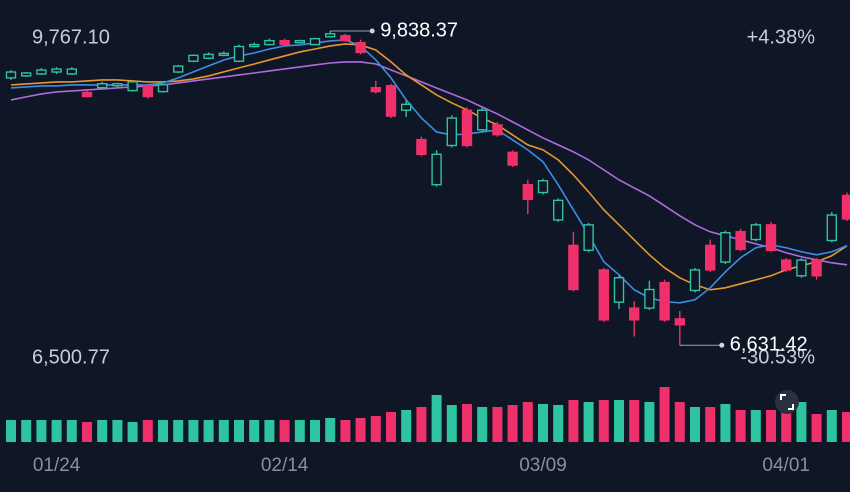 This screenshot has width=850, height=492. I want to click on x-tick-label: 01/24, so click(57, 465).